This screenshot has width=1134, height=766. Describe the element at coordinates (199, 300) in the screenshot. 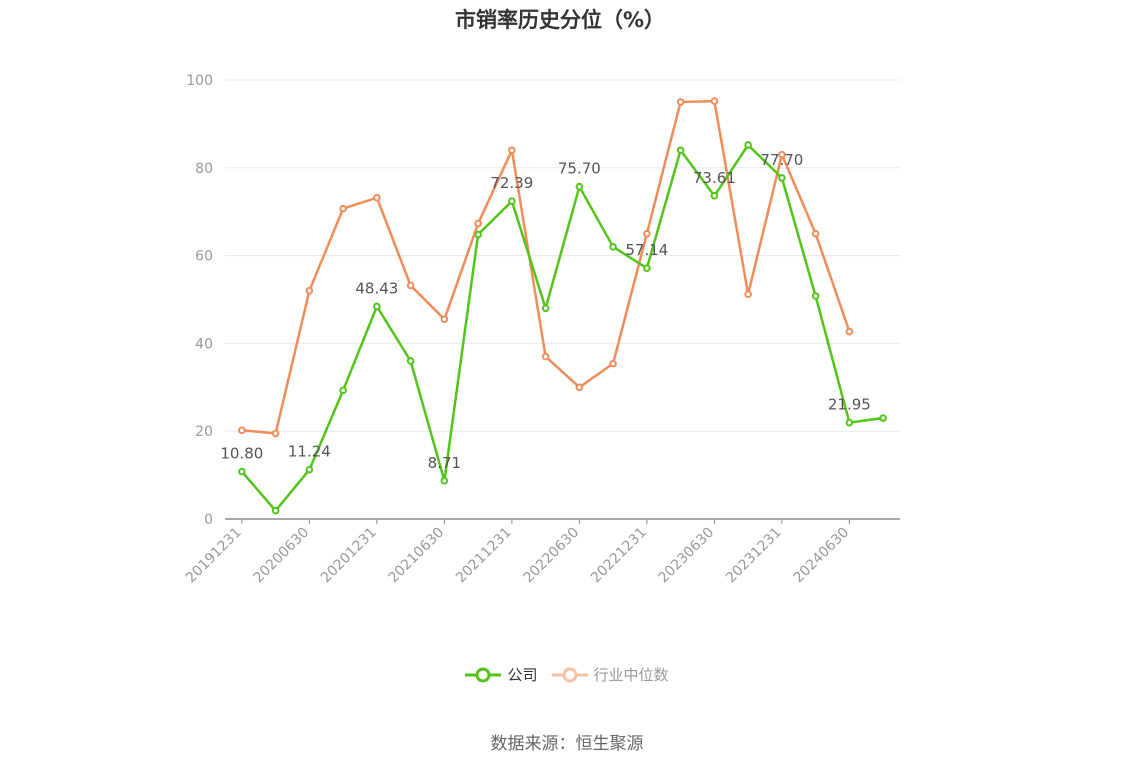

I see `y-axis: 0 20 40 60 80 100` at that location.